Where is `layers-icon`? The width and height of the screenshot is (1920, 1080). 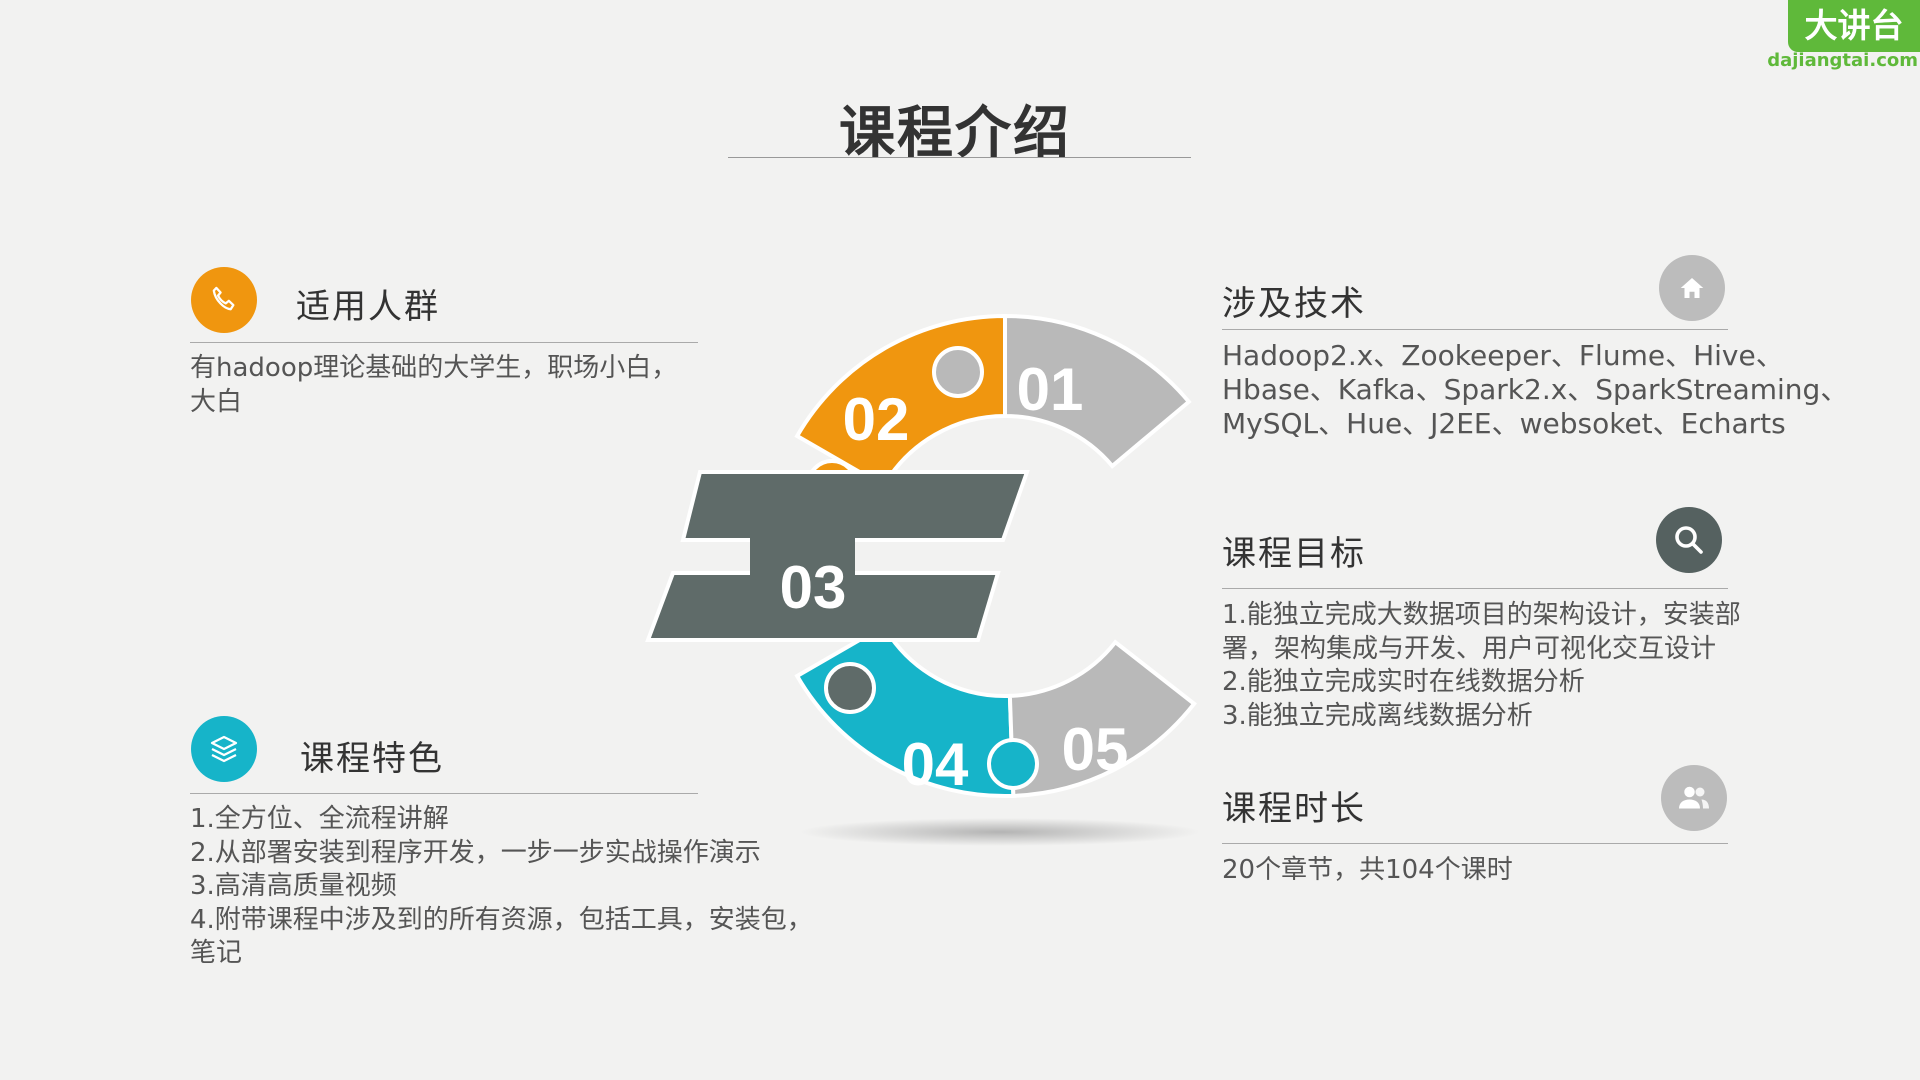 layers-icon is located at coordinates (224, 749).